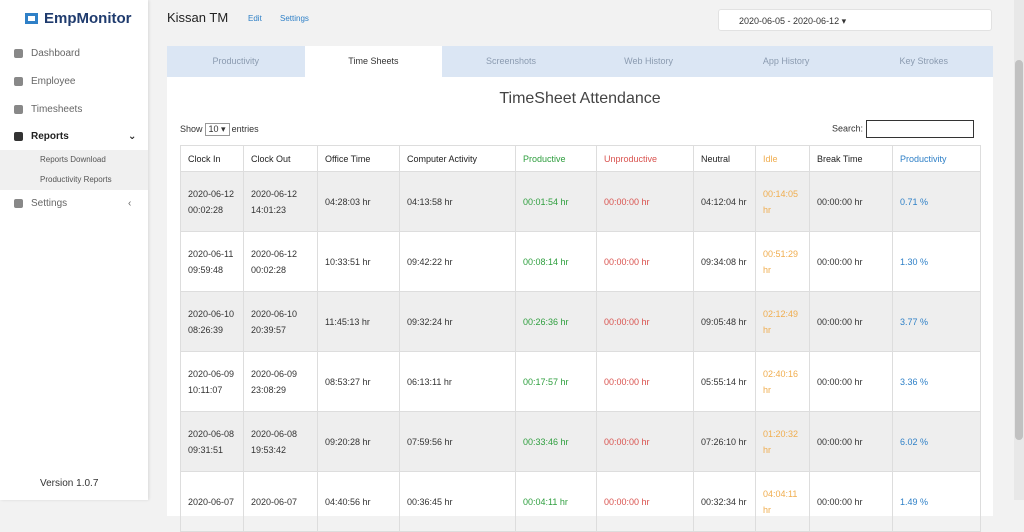 Image resolution: width=1024 pixels, height=532 pixels. What do you see at coordinates (936, 381) in the screenshot?
I see `table-cell: 3.36 %` at bounding box center [936, 381].